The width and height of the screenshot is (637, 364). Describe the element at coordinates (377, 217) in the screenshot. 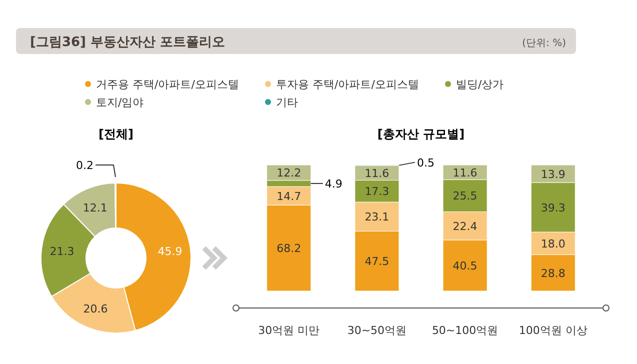

I see `data-label: 23.1` at that location.